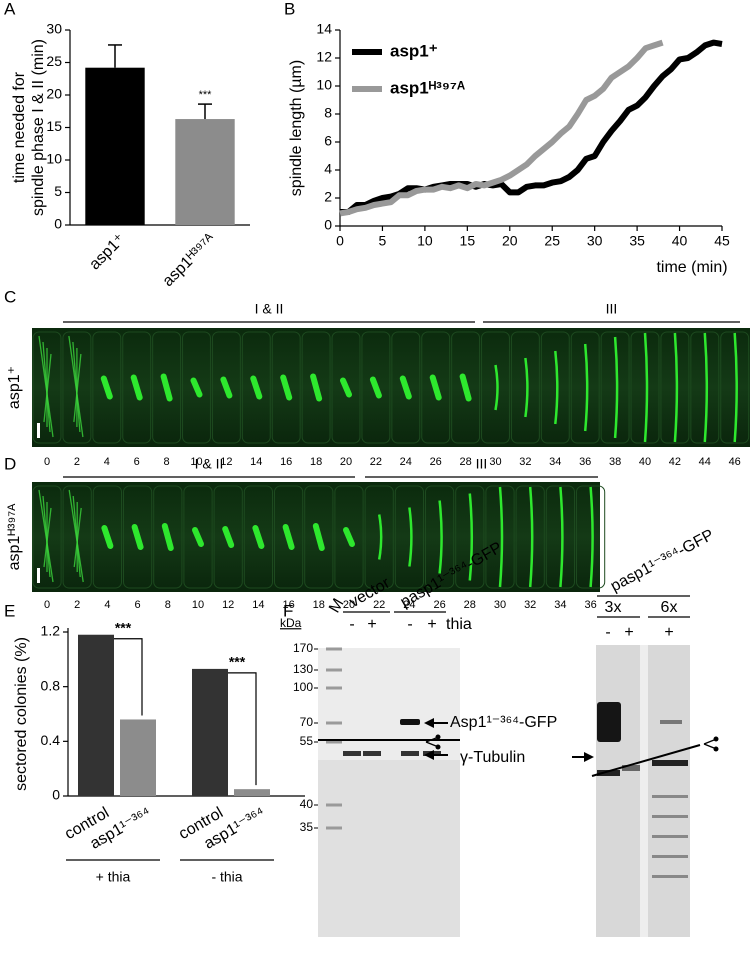 The image size is (750, 965). I want to click on scale-bar, so click(38, 575).